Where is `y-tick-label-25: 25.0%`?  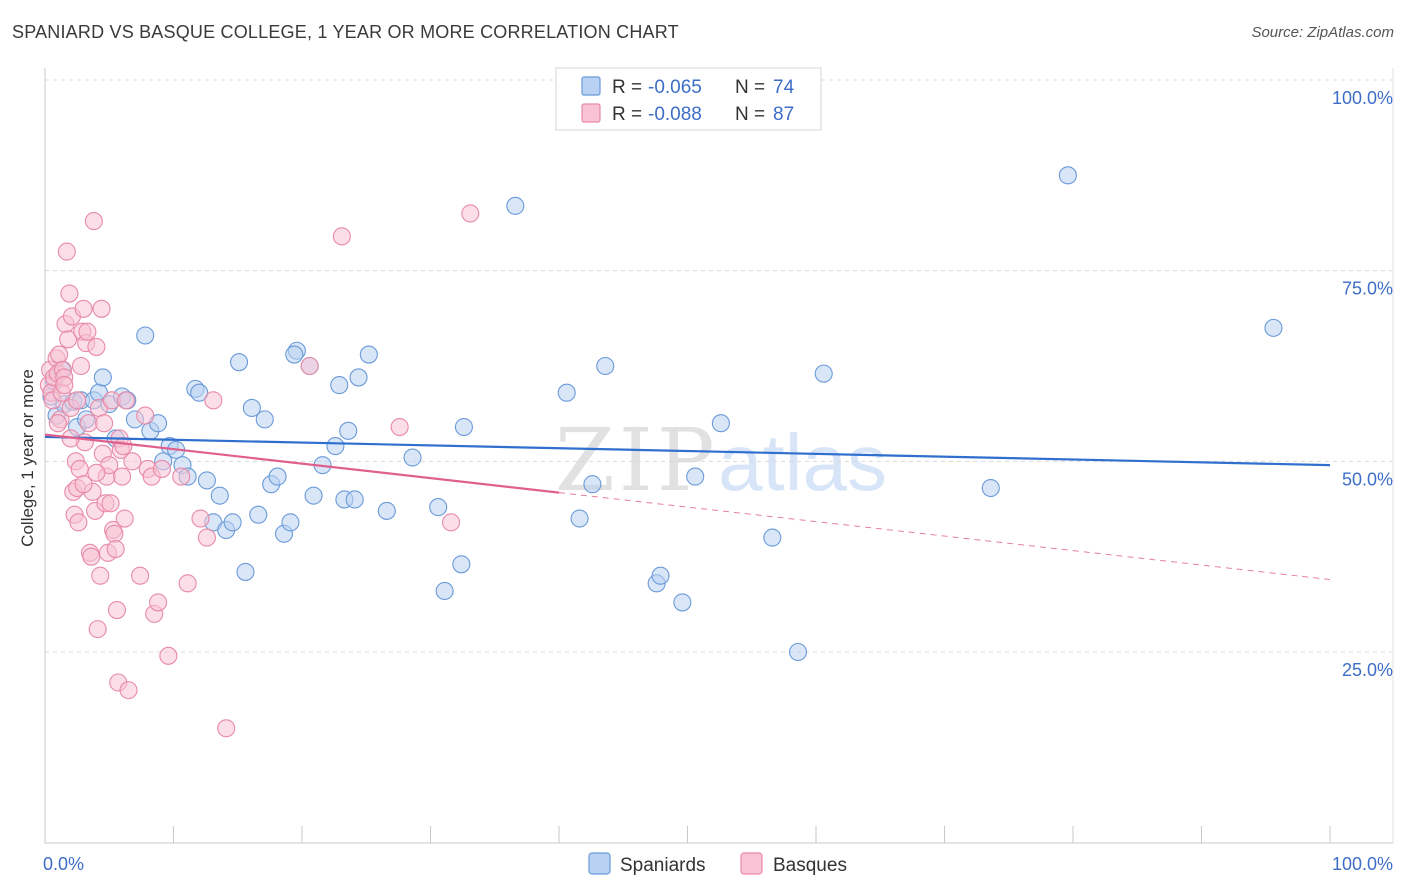 y-tick-label-25: 25.0% is located at coordinates (1367, 670).